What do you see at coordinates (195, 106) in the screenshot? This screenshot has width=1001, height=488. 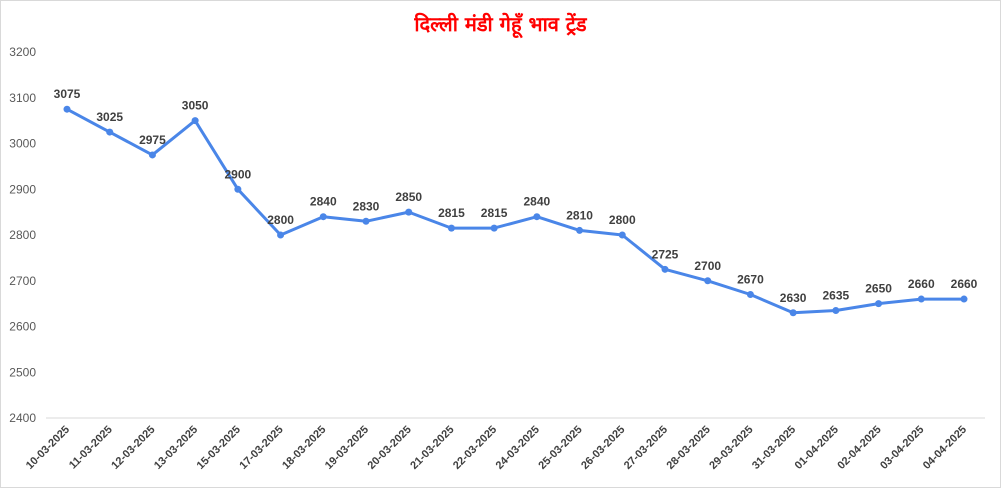 I see `data-label: 3050` at bounding box center [195, 106].